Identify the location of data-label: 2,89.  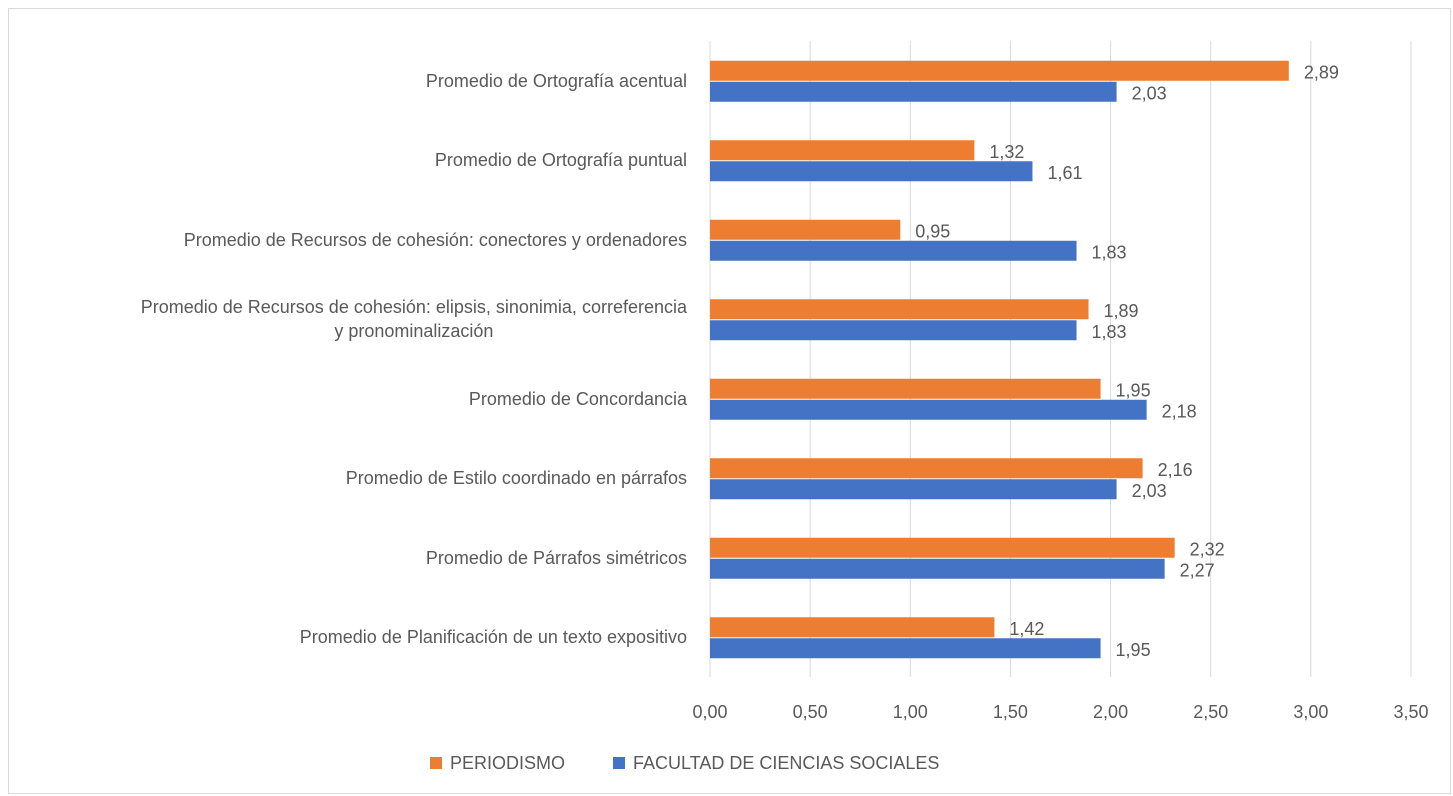
(1321, 73).